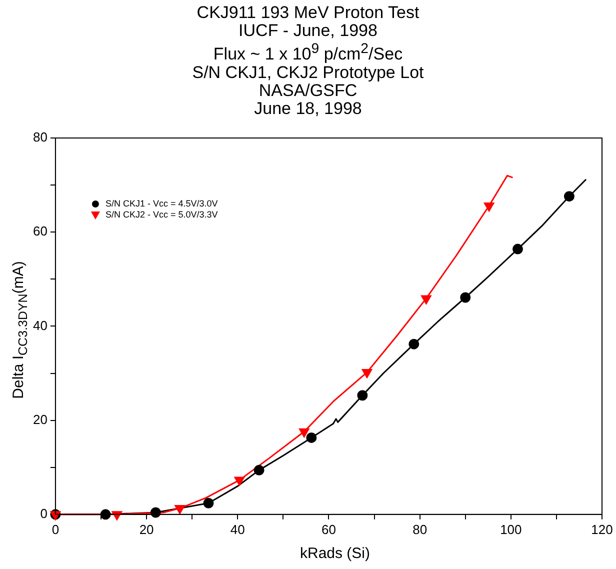 The width and height of the screenshot is (616, 569). I want to click on legend-label: S/N CKJ1 - Vcc = 4.5V/3.0V, so click(161, 203).